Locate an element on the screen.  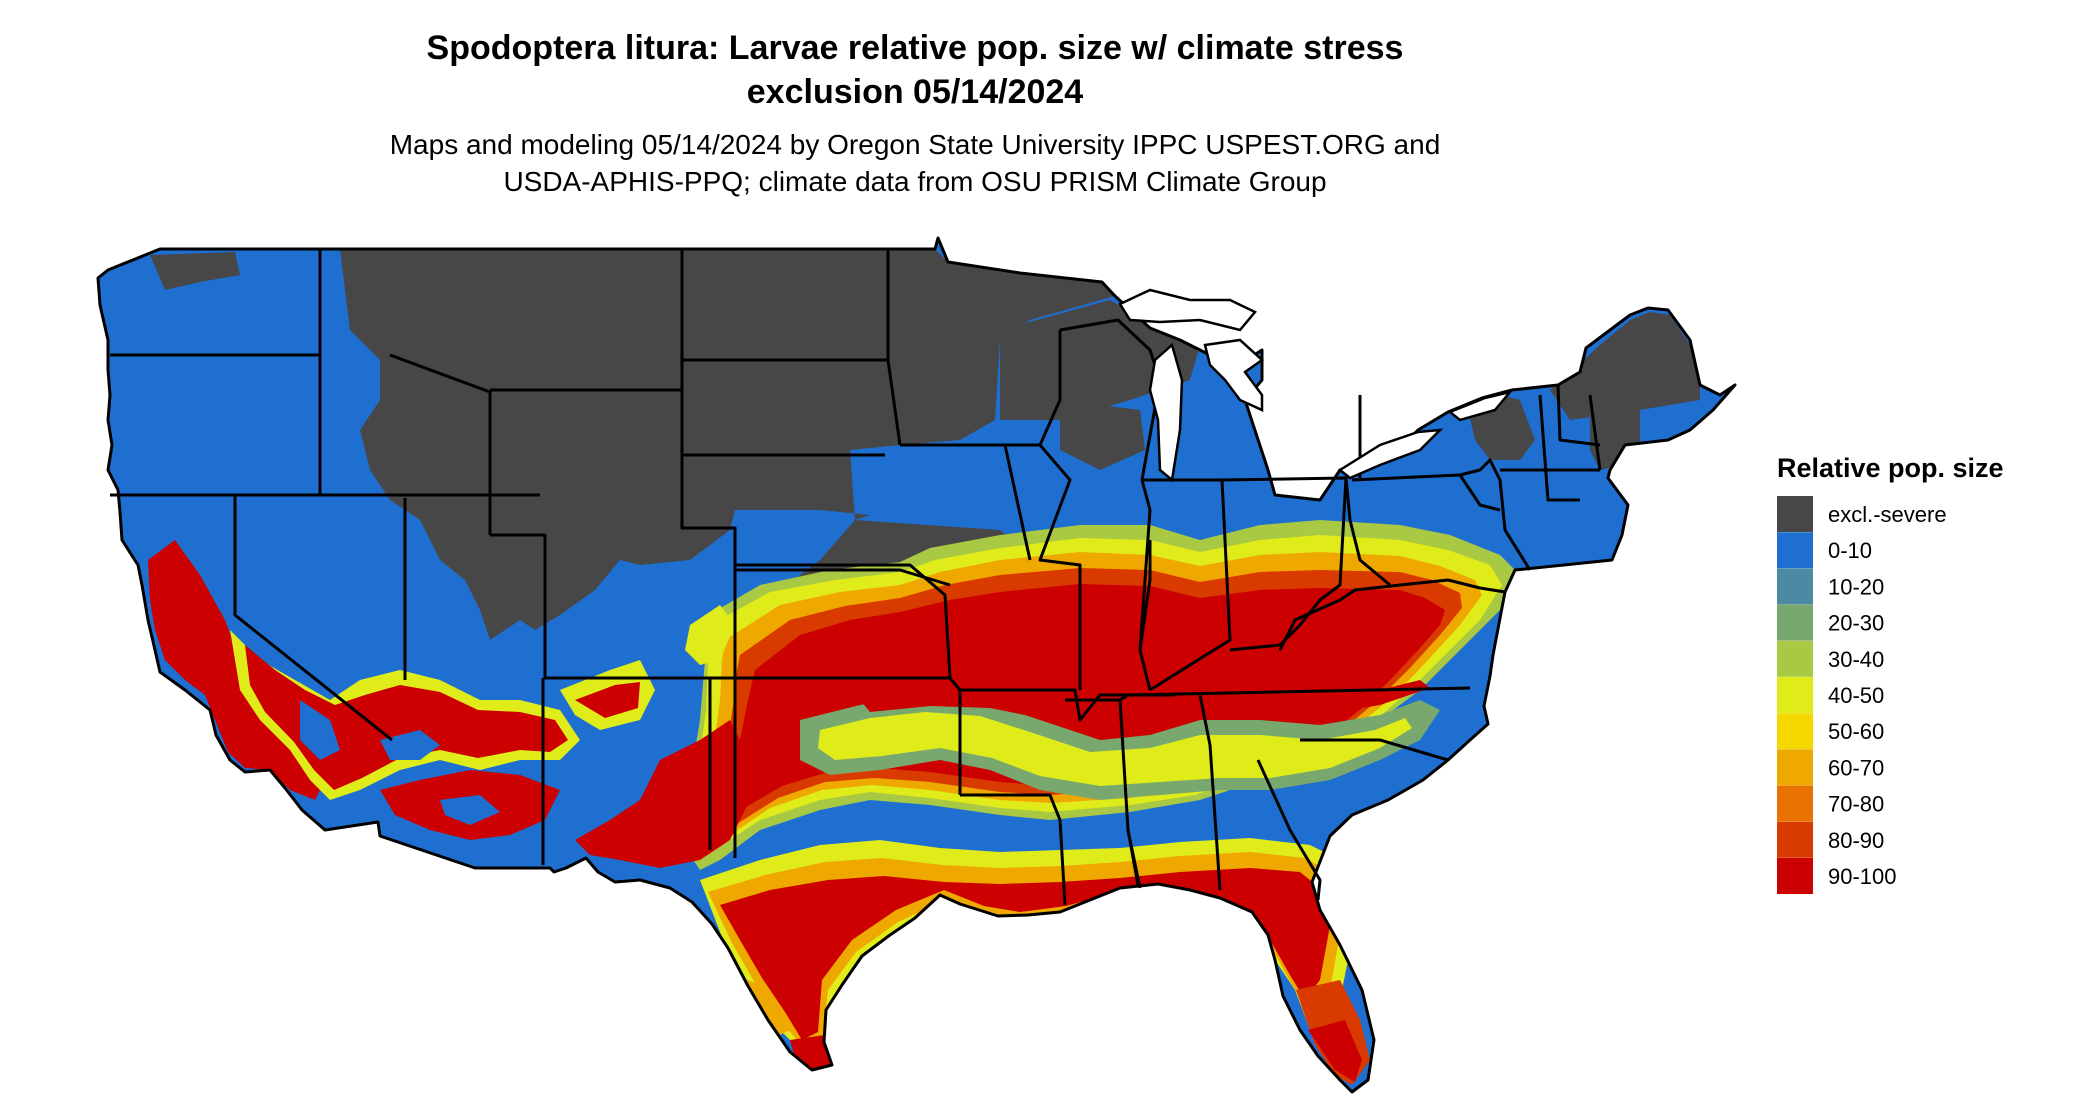
legend-item: 80-90 is located at coordinates (1830, 839).